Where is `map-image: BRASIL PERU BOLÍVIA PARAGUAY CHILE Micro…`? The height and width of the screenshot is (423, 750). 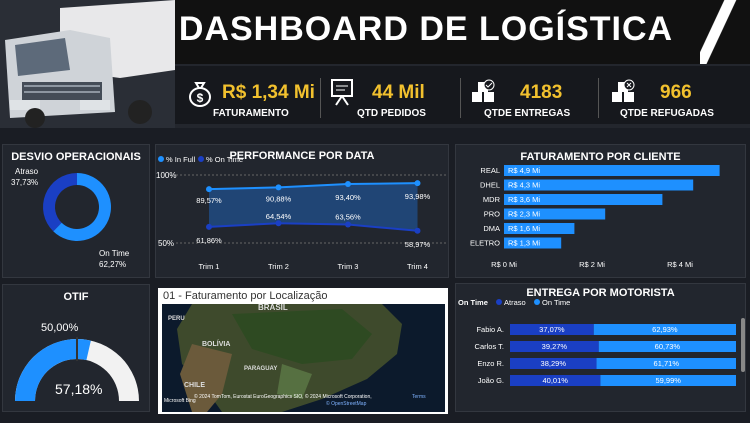 map-image: BRASIL PERU BOLÍVIA PARAGUAY CHILE Micro… is located at coordinates (303, 358).